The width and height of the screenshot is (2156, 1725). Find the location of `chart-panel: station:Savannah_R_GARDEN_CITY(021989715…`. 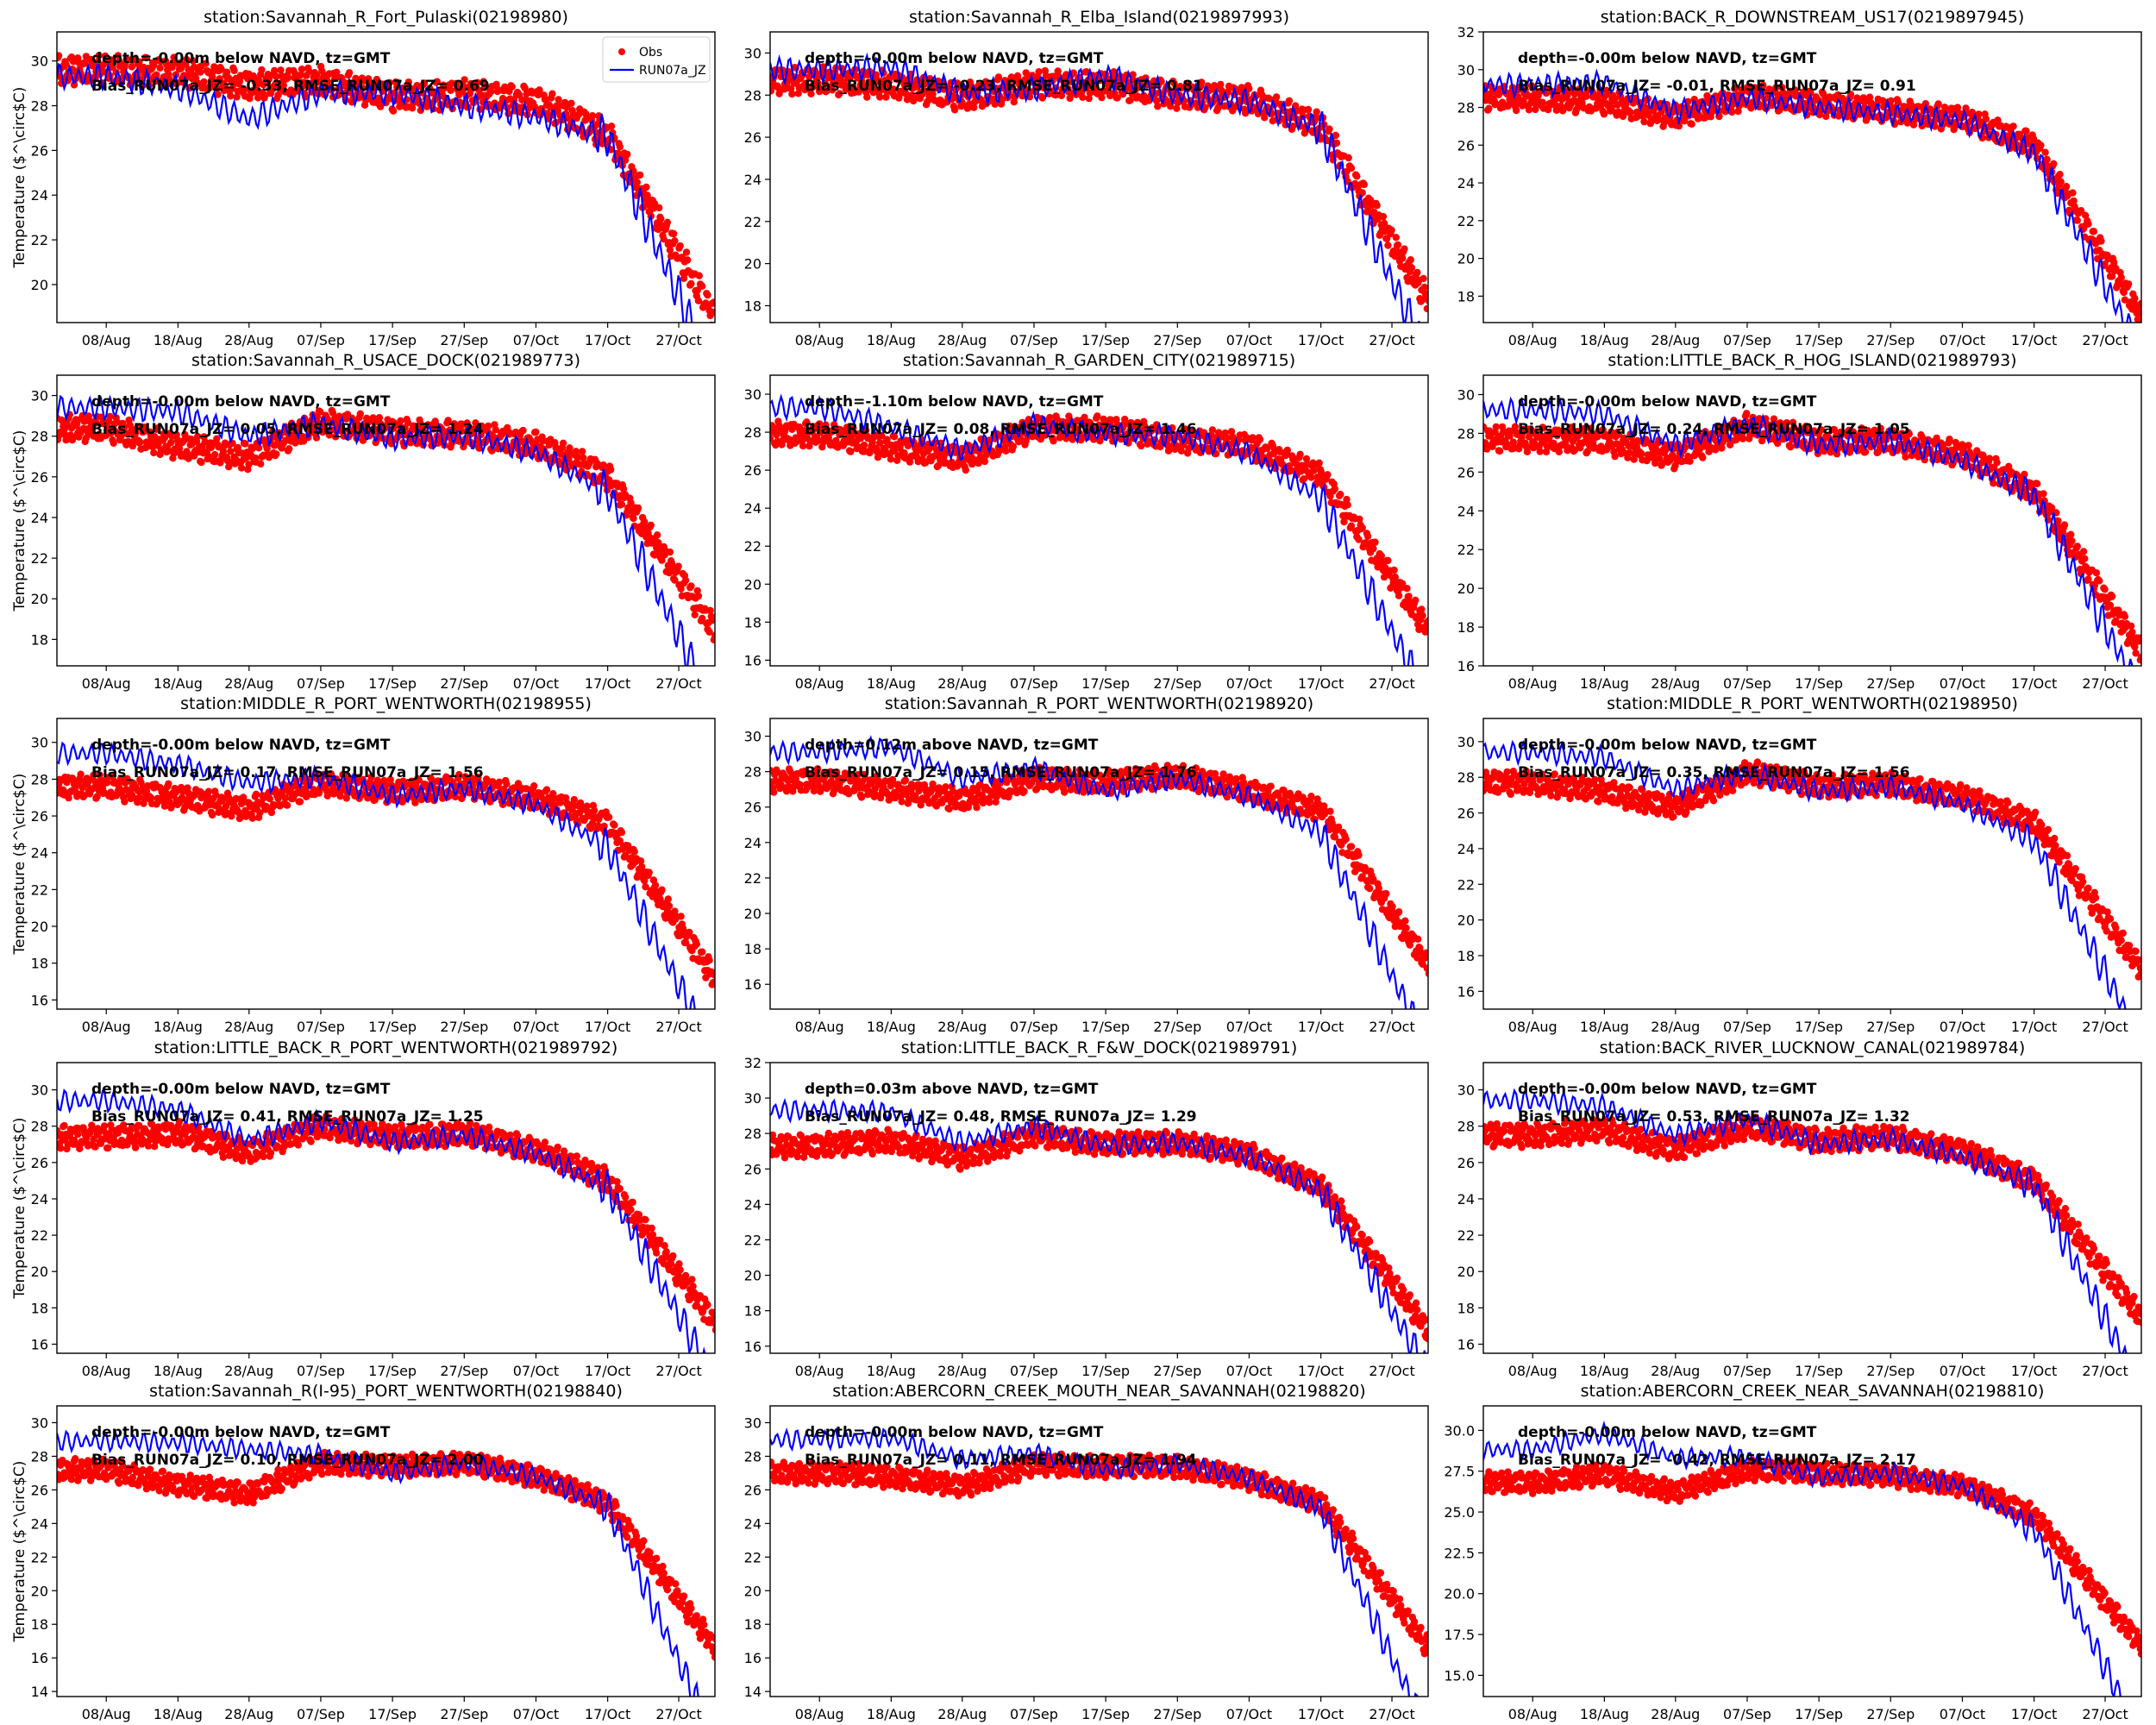

chart-panel: station:Savannah_R_GARDEN_CITY(021989715… is located at coordinates (1086, 522).